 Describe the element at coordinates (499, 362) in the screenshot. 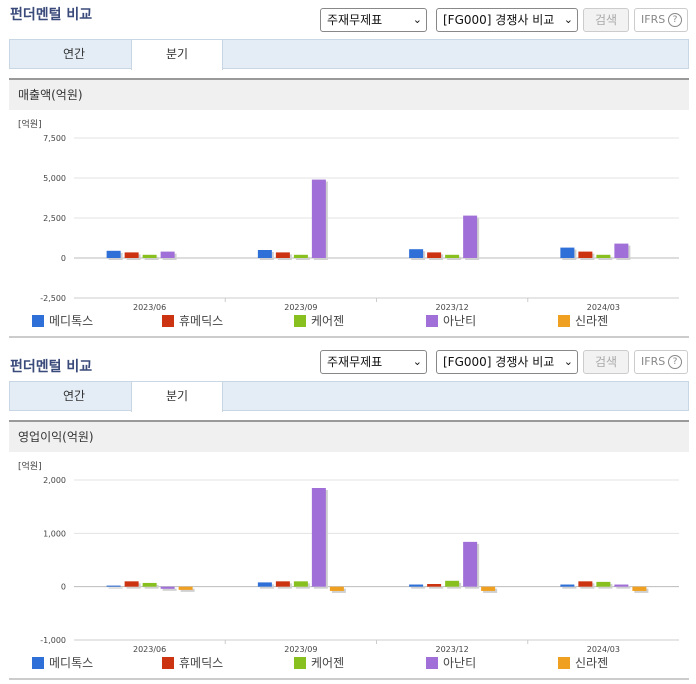

I see `compare-select-value: [FG000] 경쟁사 비교` at that location.